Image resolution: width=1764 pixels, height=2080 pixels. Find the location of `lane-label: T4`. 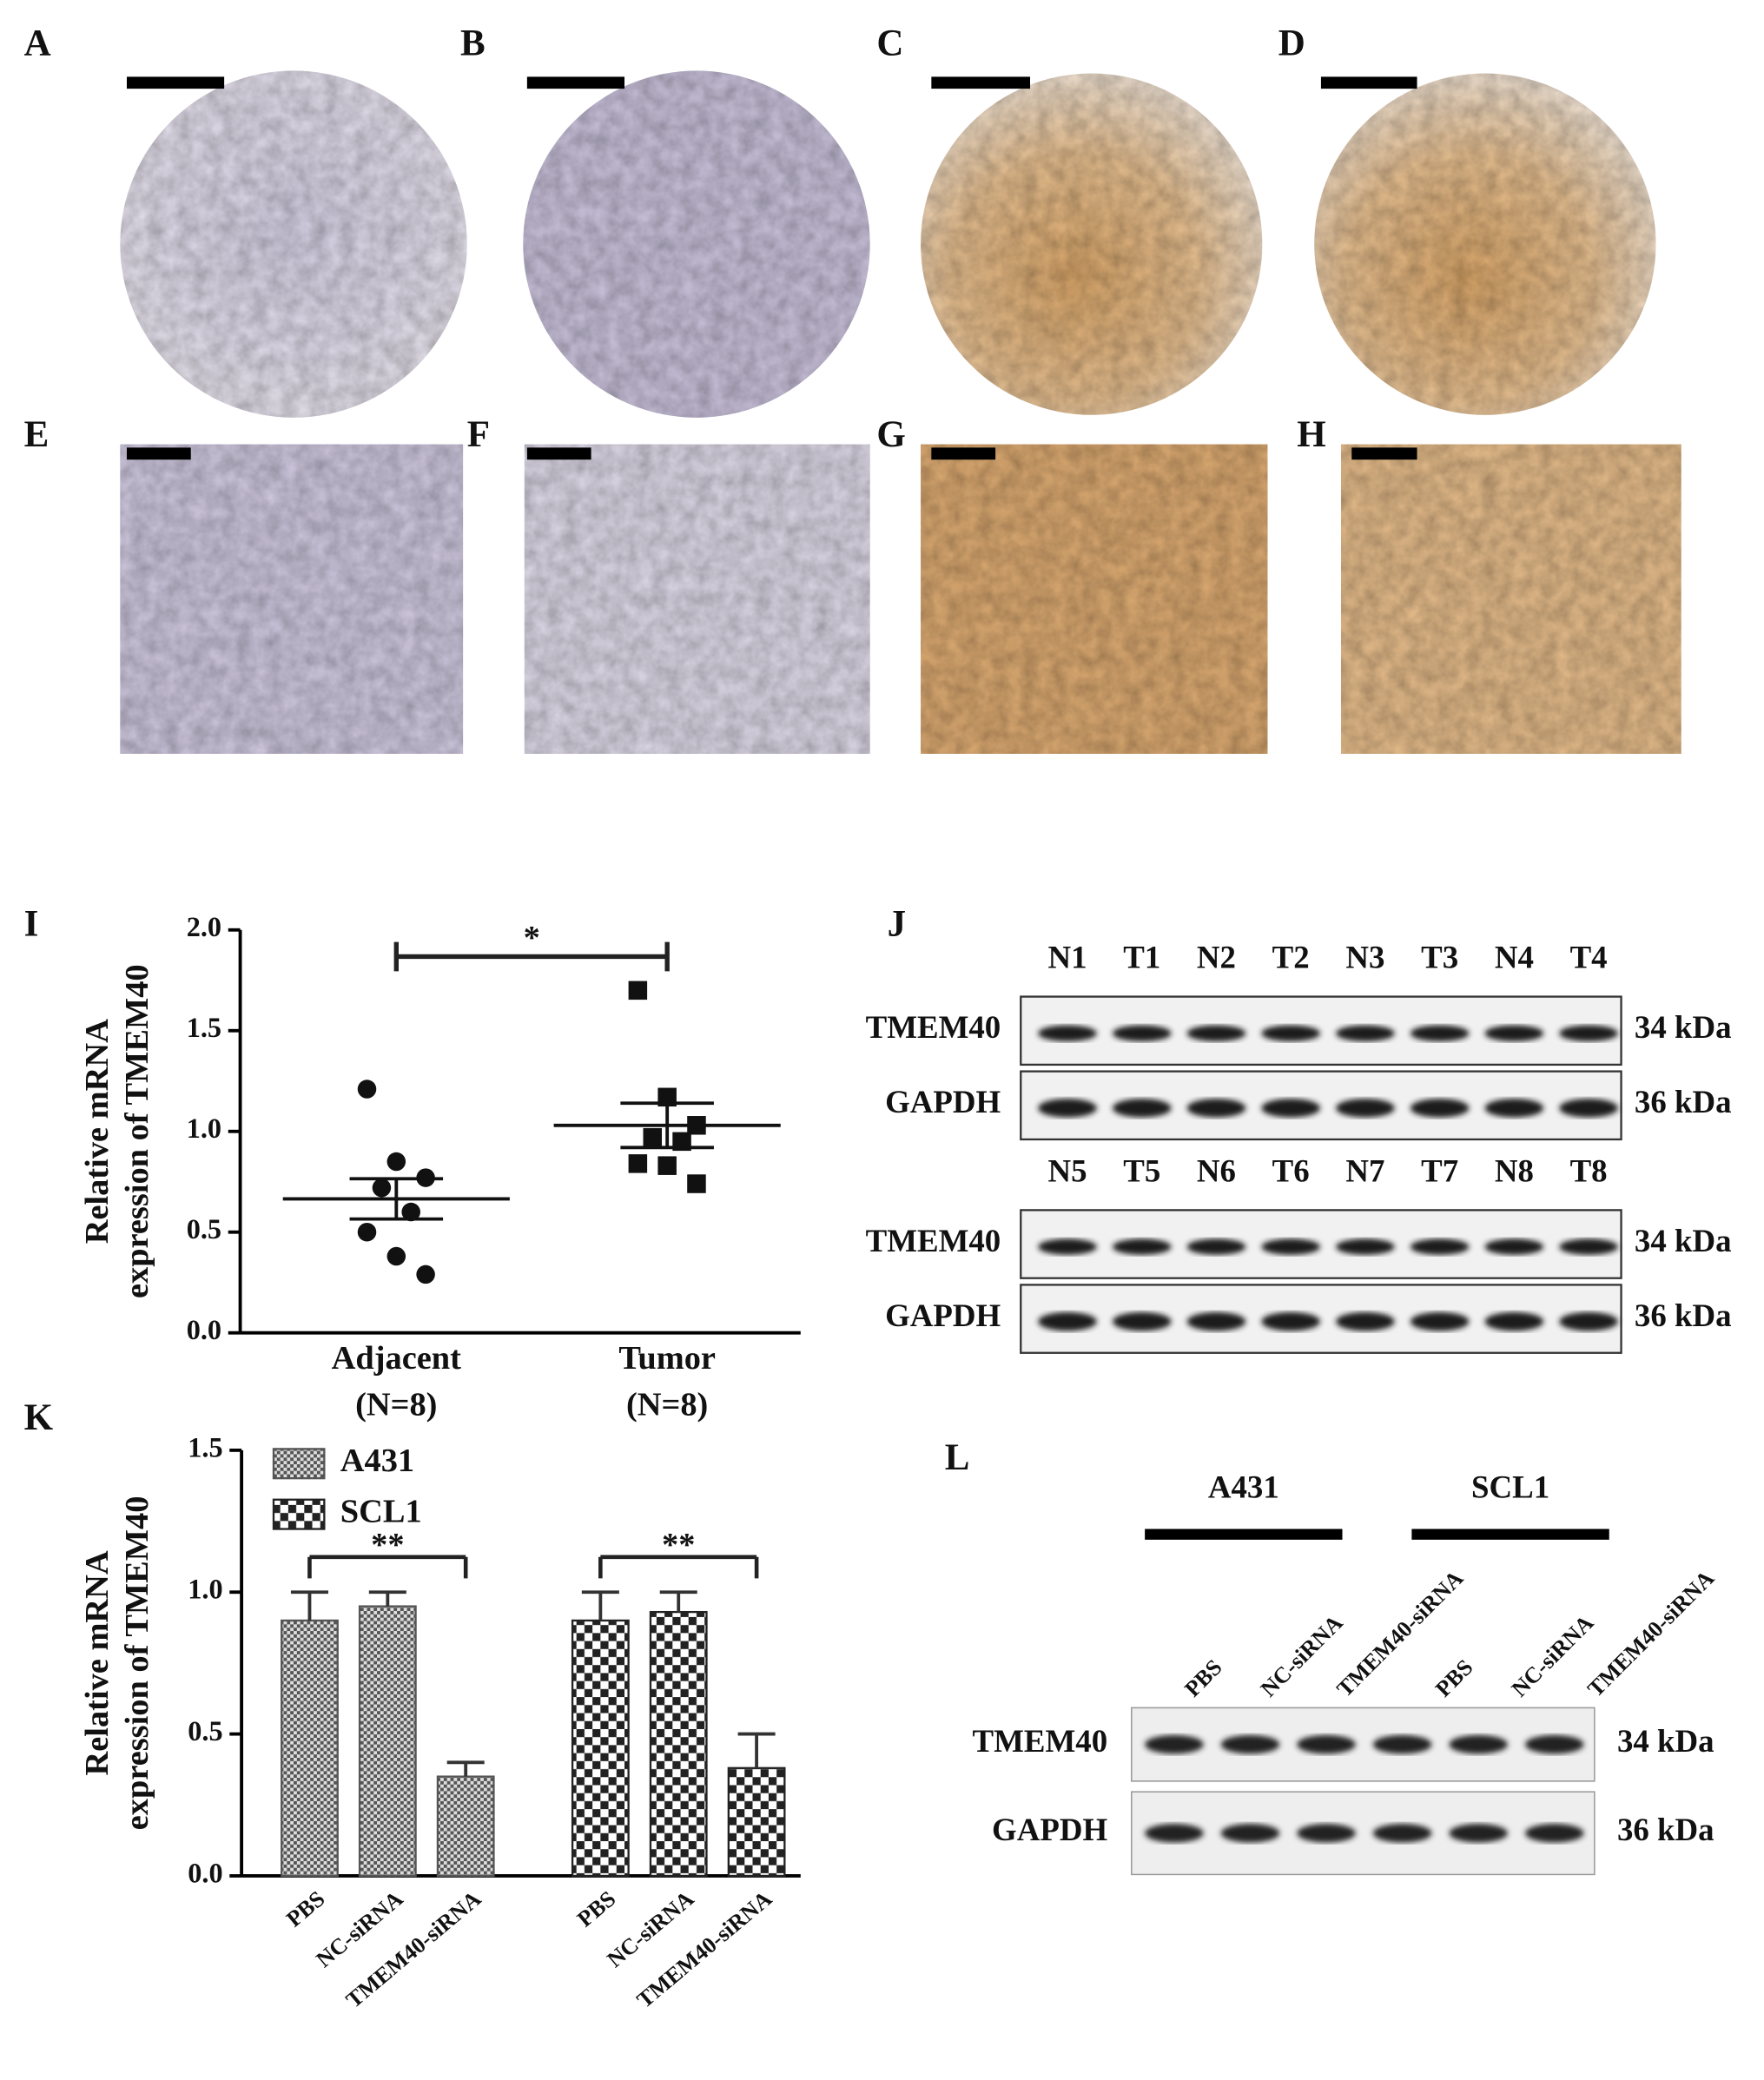

lane-label: T4 is located at coordinates (1589, 957).